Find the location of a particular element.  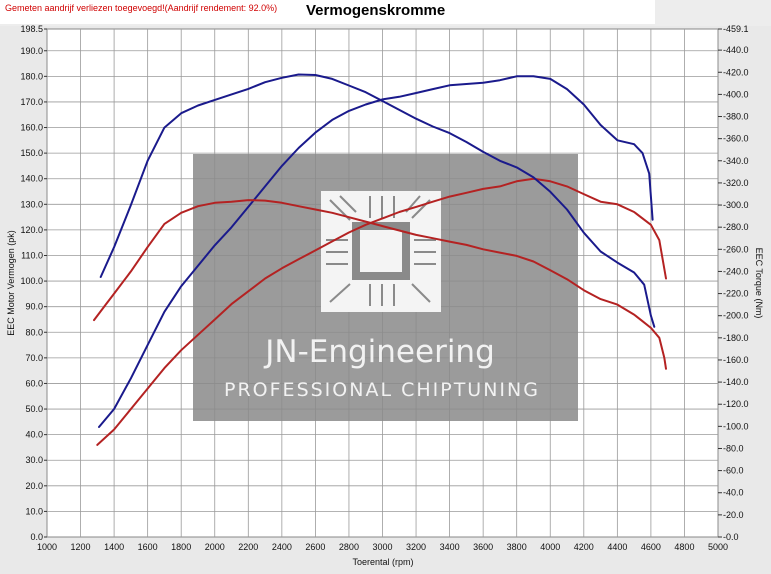

y-axis-left-label: EEC Motor Vermogen (pk) is located at coordinates (11, 283).